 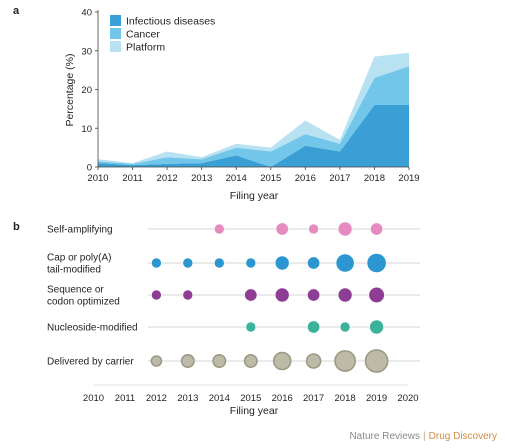 What do you see at coordinates (250, 398) in the screenshot?
I see `year-tick-label: 2015` at bounding box center [250, 398].